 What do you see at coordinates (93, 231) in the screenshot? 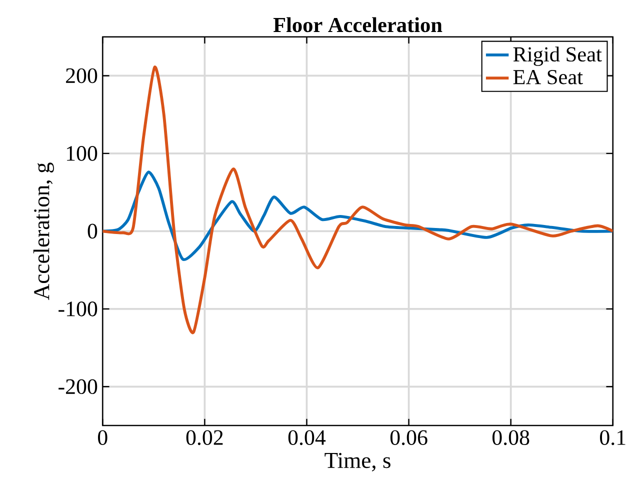
I see `y-tick-label: 0` at bounding box center [93, 231].